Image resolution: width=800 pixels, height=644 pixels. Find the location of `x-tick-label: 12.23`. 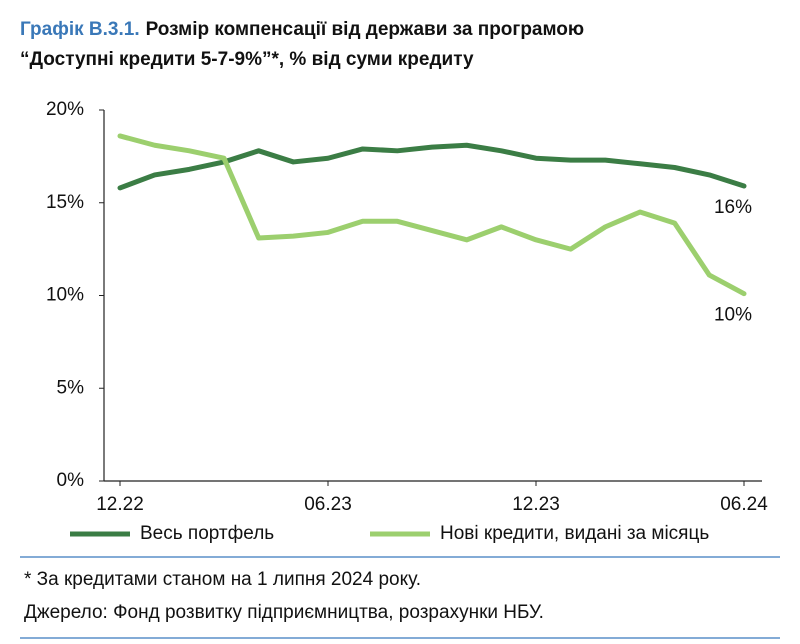

x-tick-label: 12.23 is located at coordinates (536, 504).